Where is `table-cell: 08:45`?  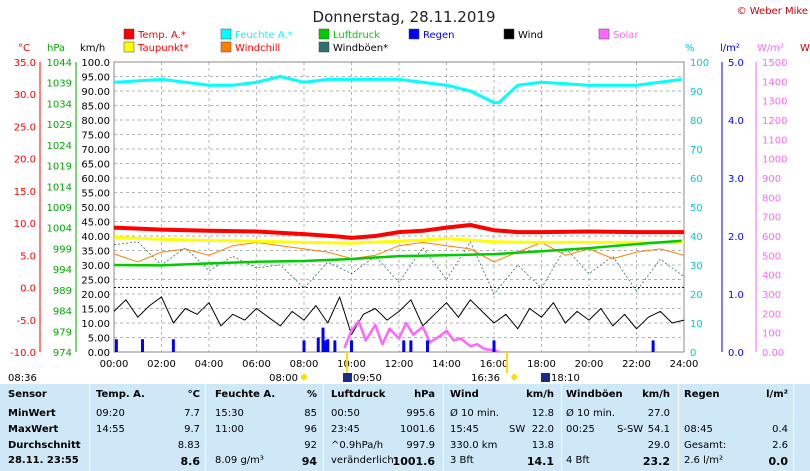 table-cell: 08:45 is located at coordinates (698, 429).